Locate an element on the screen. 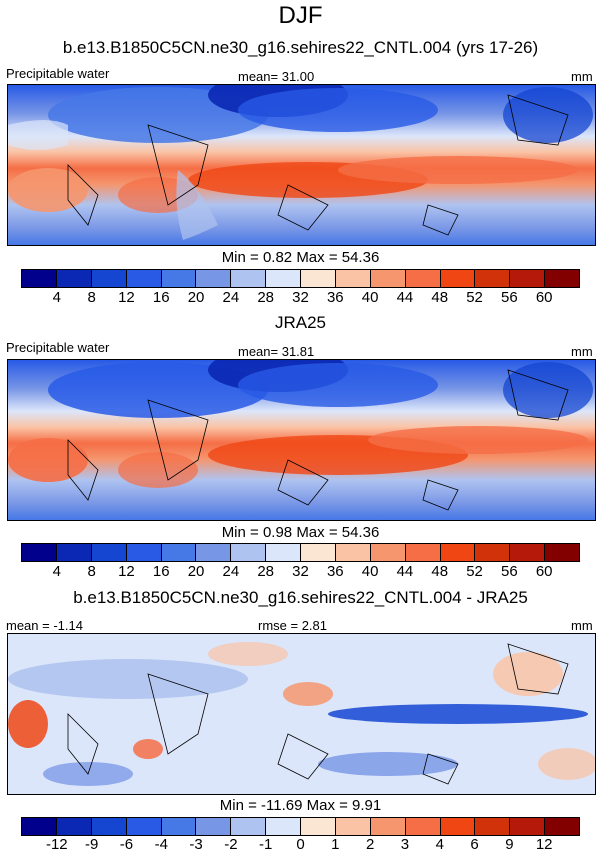 The width and height of the screenshot is (601, 857). panel-1-colorbar is located at coordinates (300, 278).